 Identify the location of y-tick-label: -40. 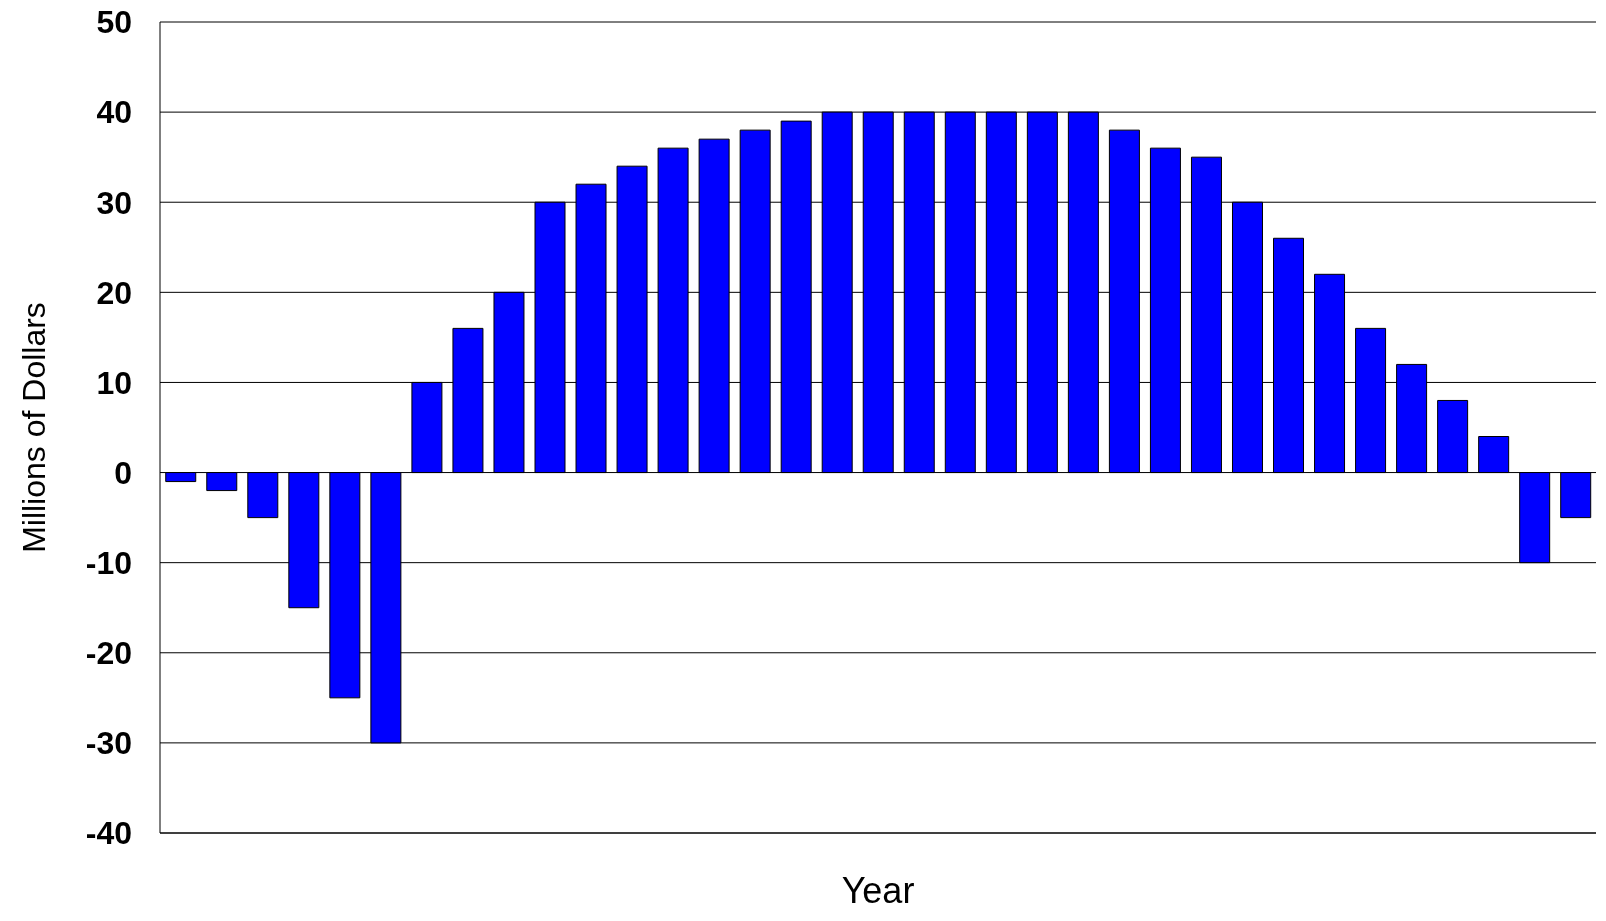
(108, 833).